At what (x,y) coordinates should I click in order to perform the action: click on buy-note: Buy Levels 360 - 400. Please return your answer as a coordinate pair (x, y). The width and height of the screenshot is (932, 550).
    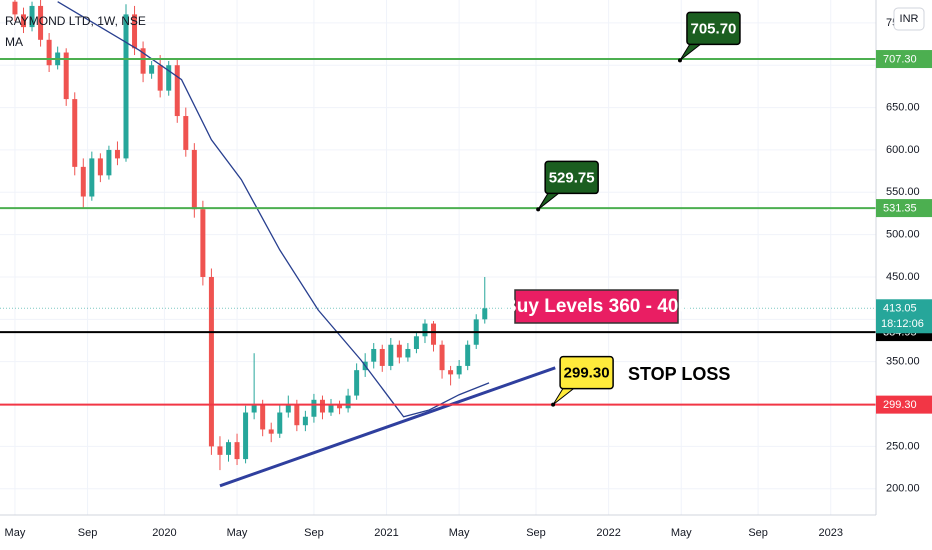
    Looking at the image, I should click on (596, 306).